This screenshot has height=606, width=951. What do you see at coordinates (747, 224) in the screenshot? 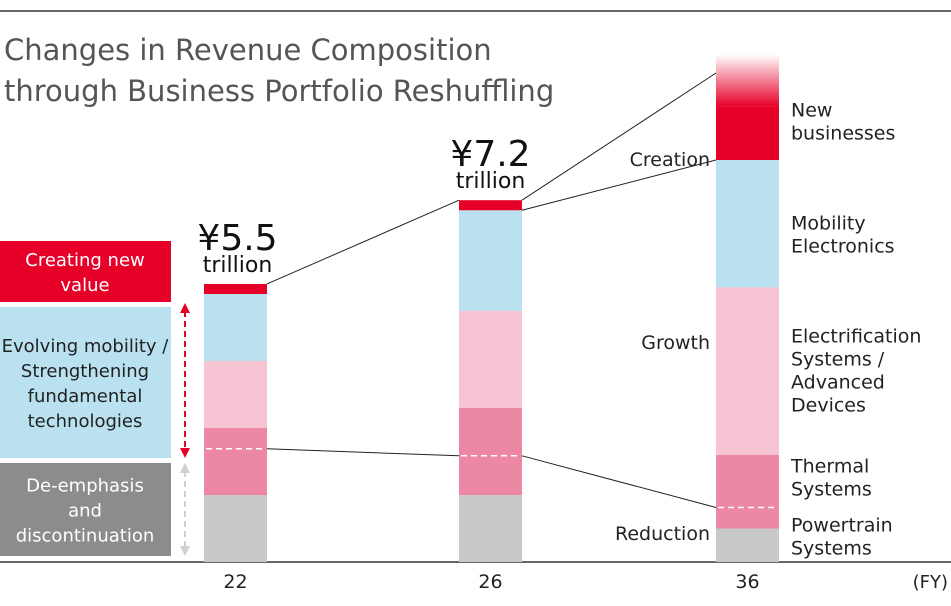
I see `bar-36-mobility-electronics` at bounding box center [747, 224].